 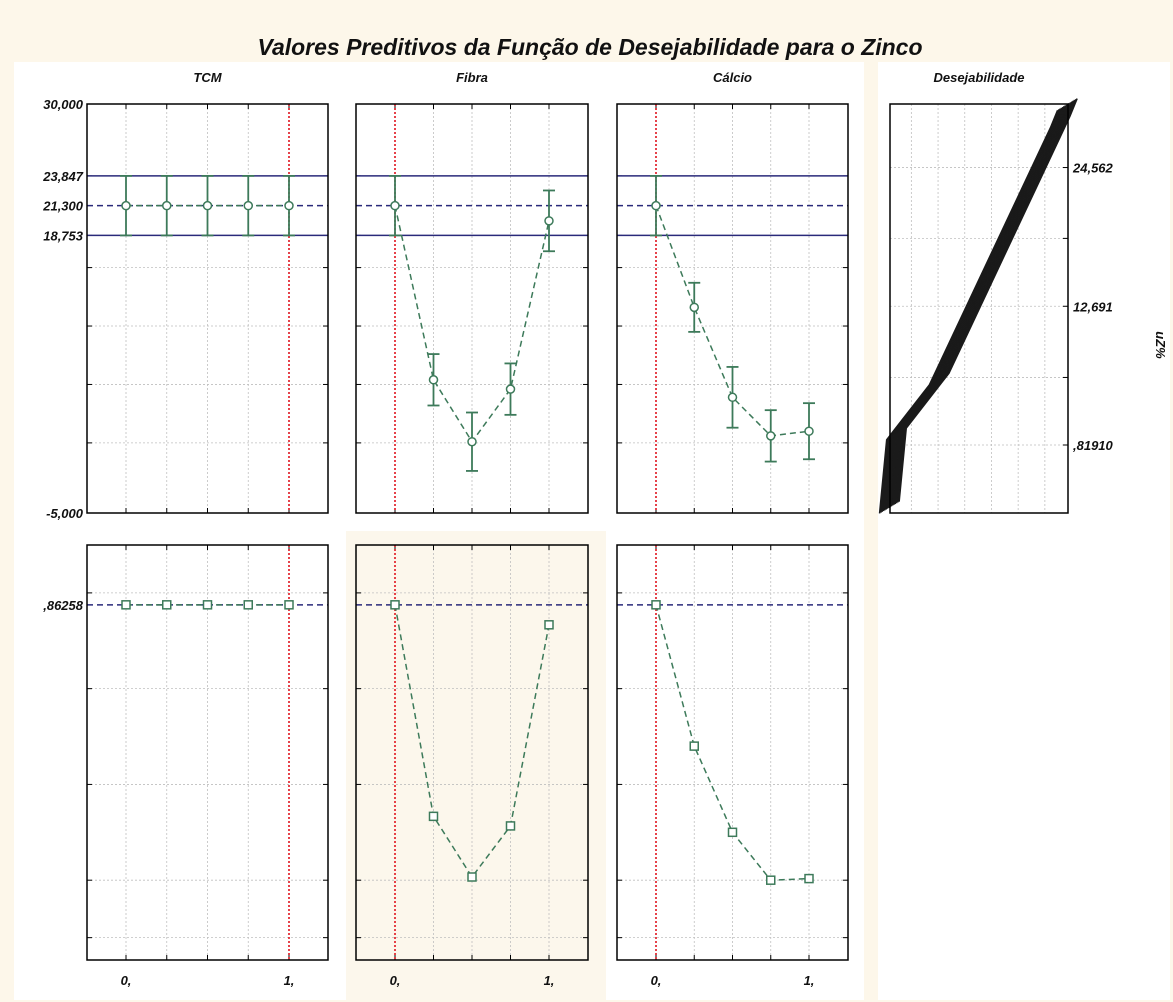 What do you see at coordinates (63, 206) in the screenshot?
I see `response-y-tick-label: 21,300` at bounding box center [63, 206].